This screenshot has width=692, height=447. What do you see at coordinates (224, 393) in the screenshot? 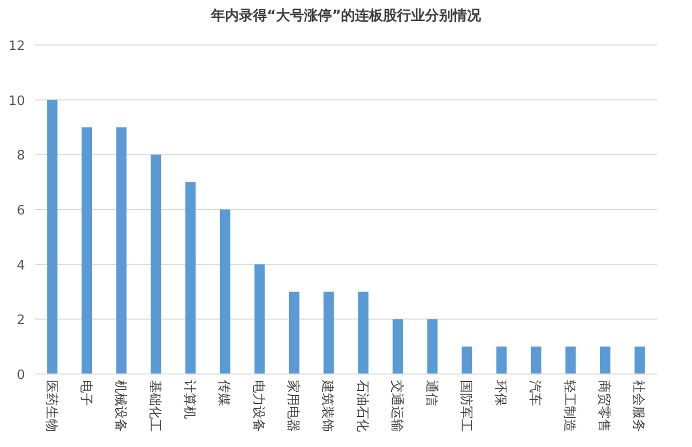
I see `x-tick-label: 传媒` at bounding box center [224, 393].